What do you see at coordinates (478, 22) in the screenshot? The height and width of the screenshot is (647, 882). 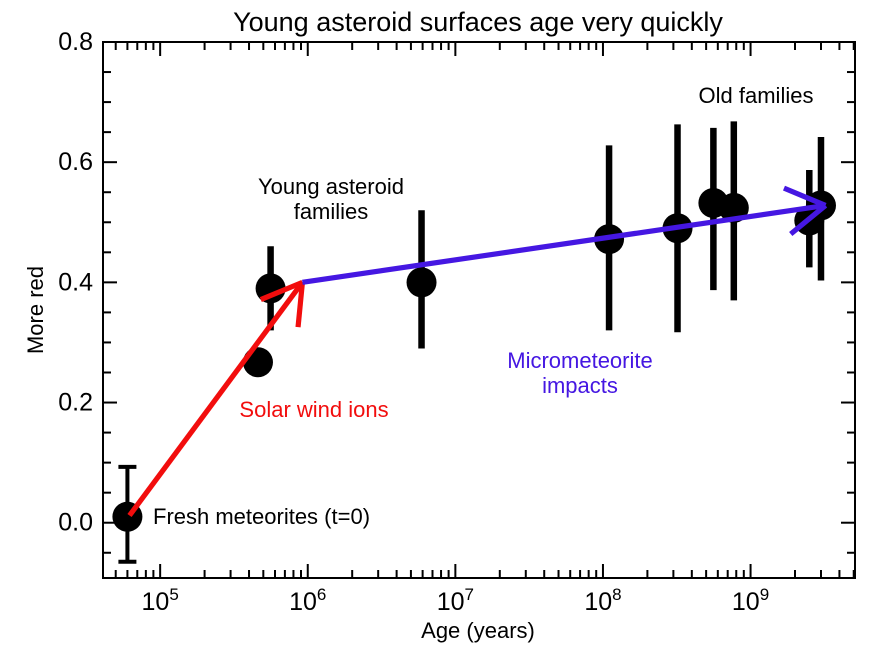 I see `chart-title: Young asteroid surfaces age very quickly` at bounding box center [478, 22].